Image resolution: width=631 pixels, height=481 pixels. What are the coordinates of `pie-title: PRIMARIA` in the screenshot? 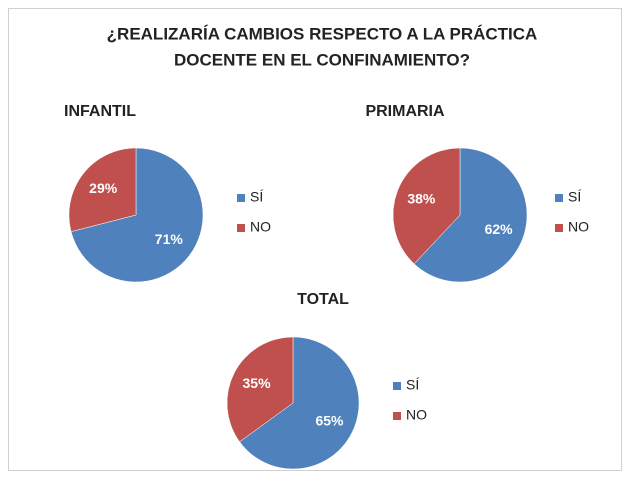 It's located at (405, 111).